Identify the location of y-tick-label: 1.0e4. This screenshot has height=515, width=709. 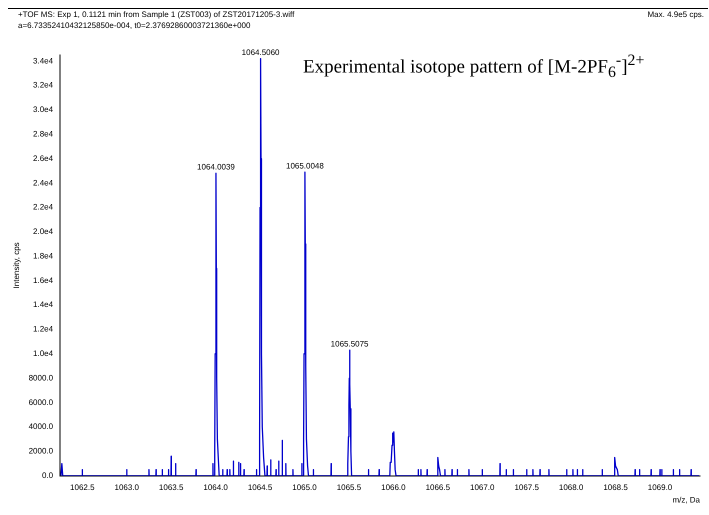
(43, 353).